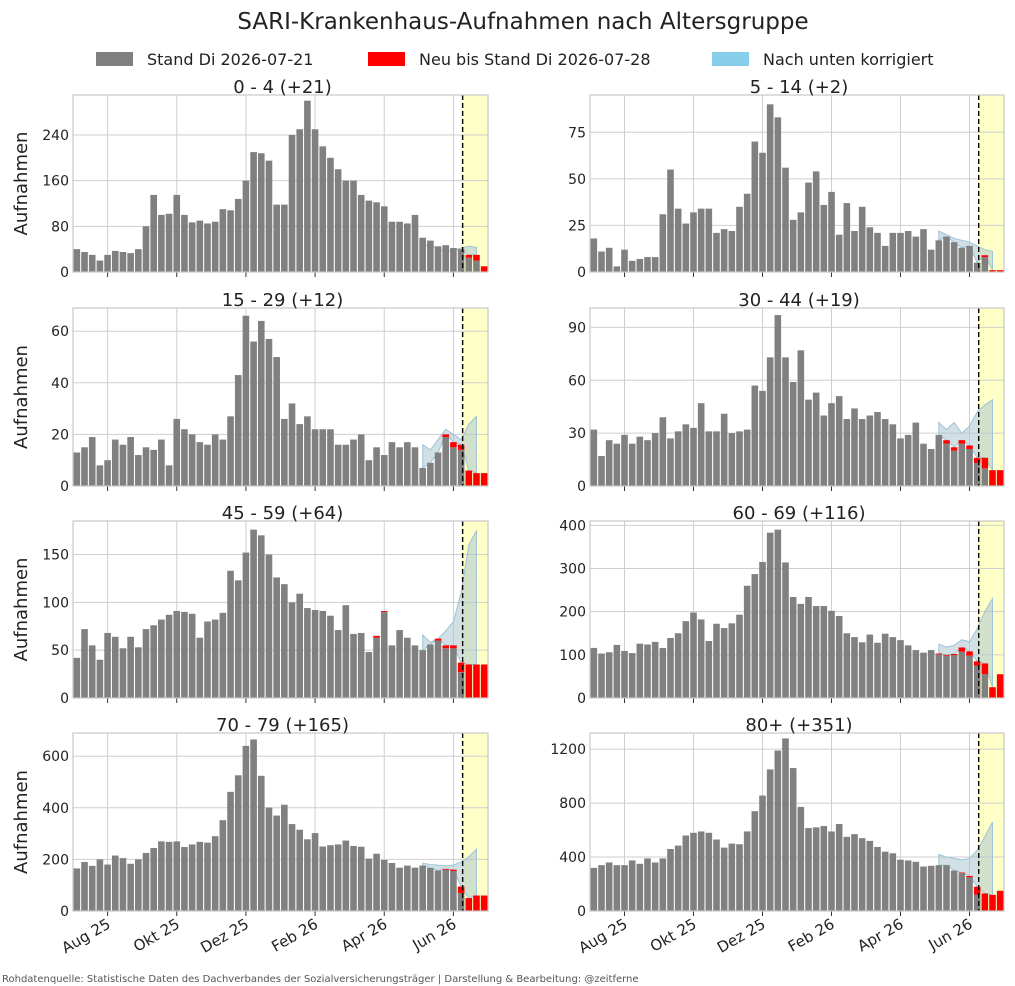  I want to click on y-axis-label: Aufnahmen, so click(21, 184).